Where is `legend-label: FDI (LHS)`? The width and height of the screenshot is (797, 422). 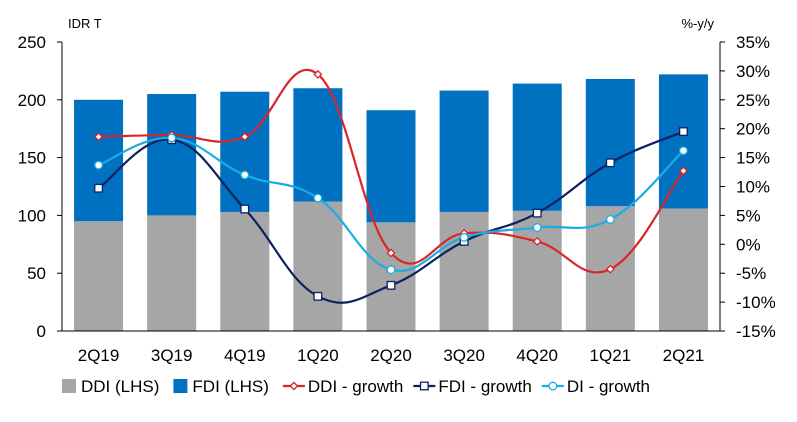
legend-label: FDI (LHS) is located at coordinates (230, 386).